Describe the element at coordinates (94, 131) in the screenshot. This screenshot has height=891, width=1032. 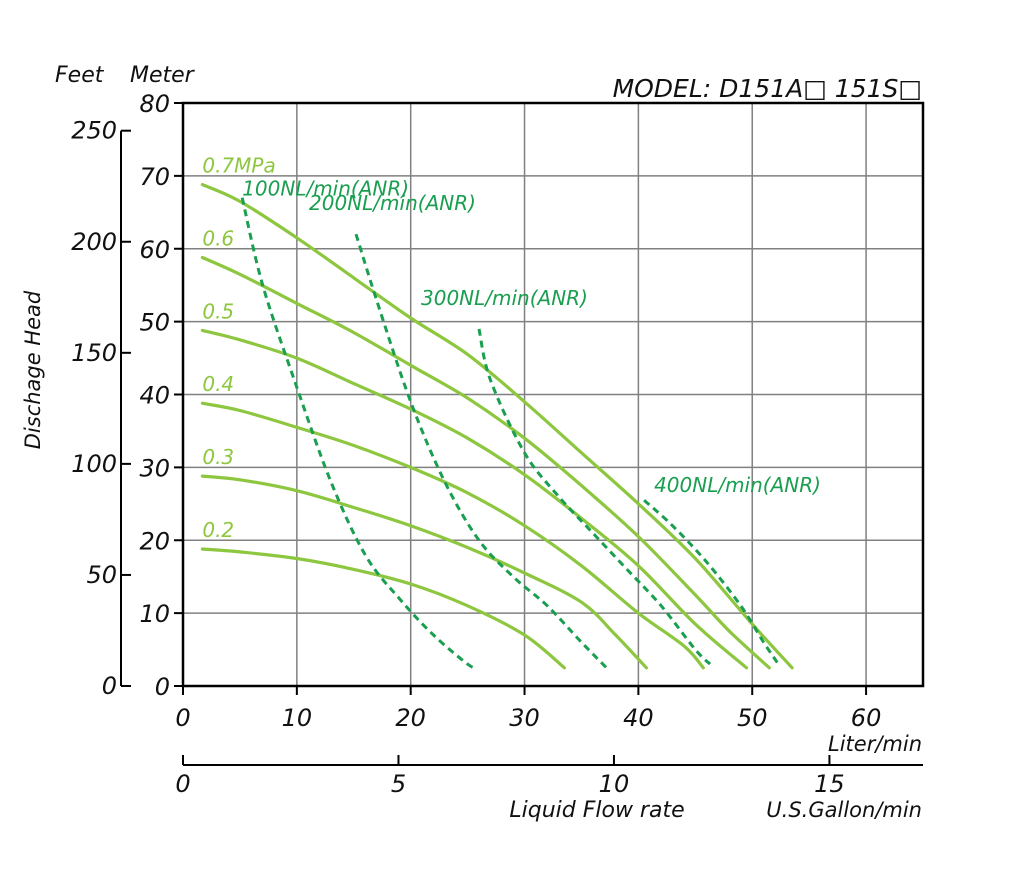
I see `feet-tick-label-250: 250` at that location.